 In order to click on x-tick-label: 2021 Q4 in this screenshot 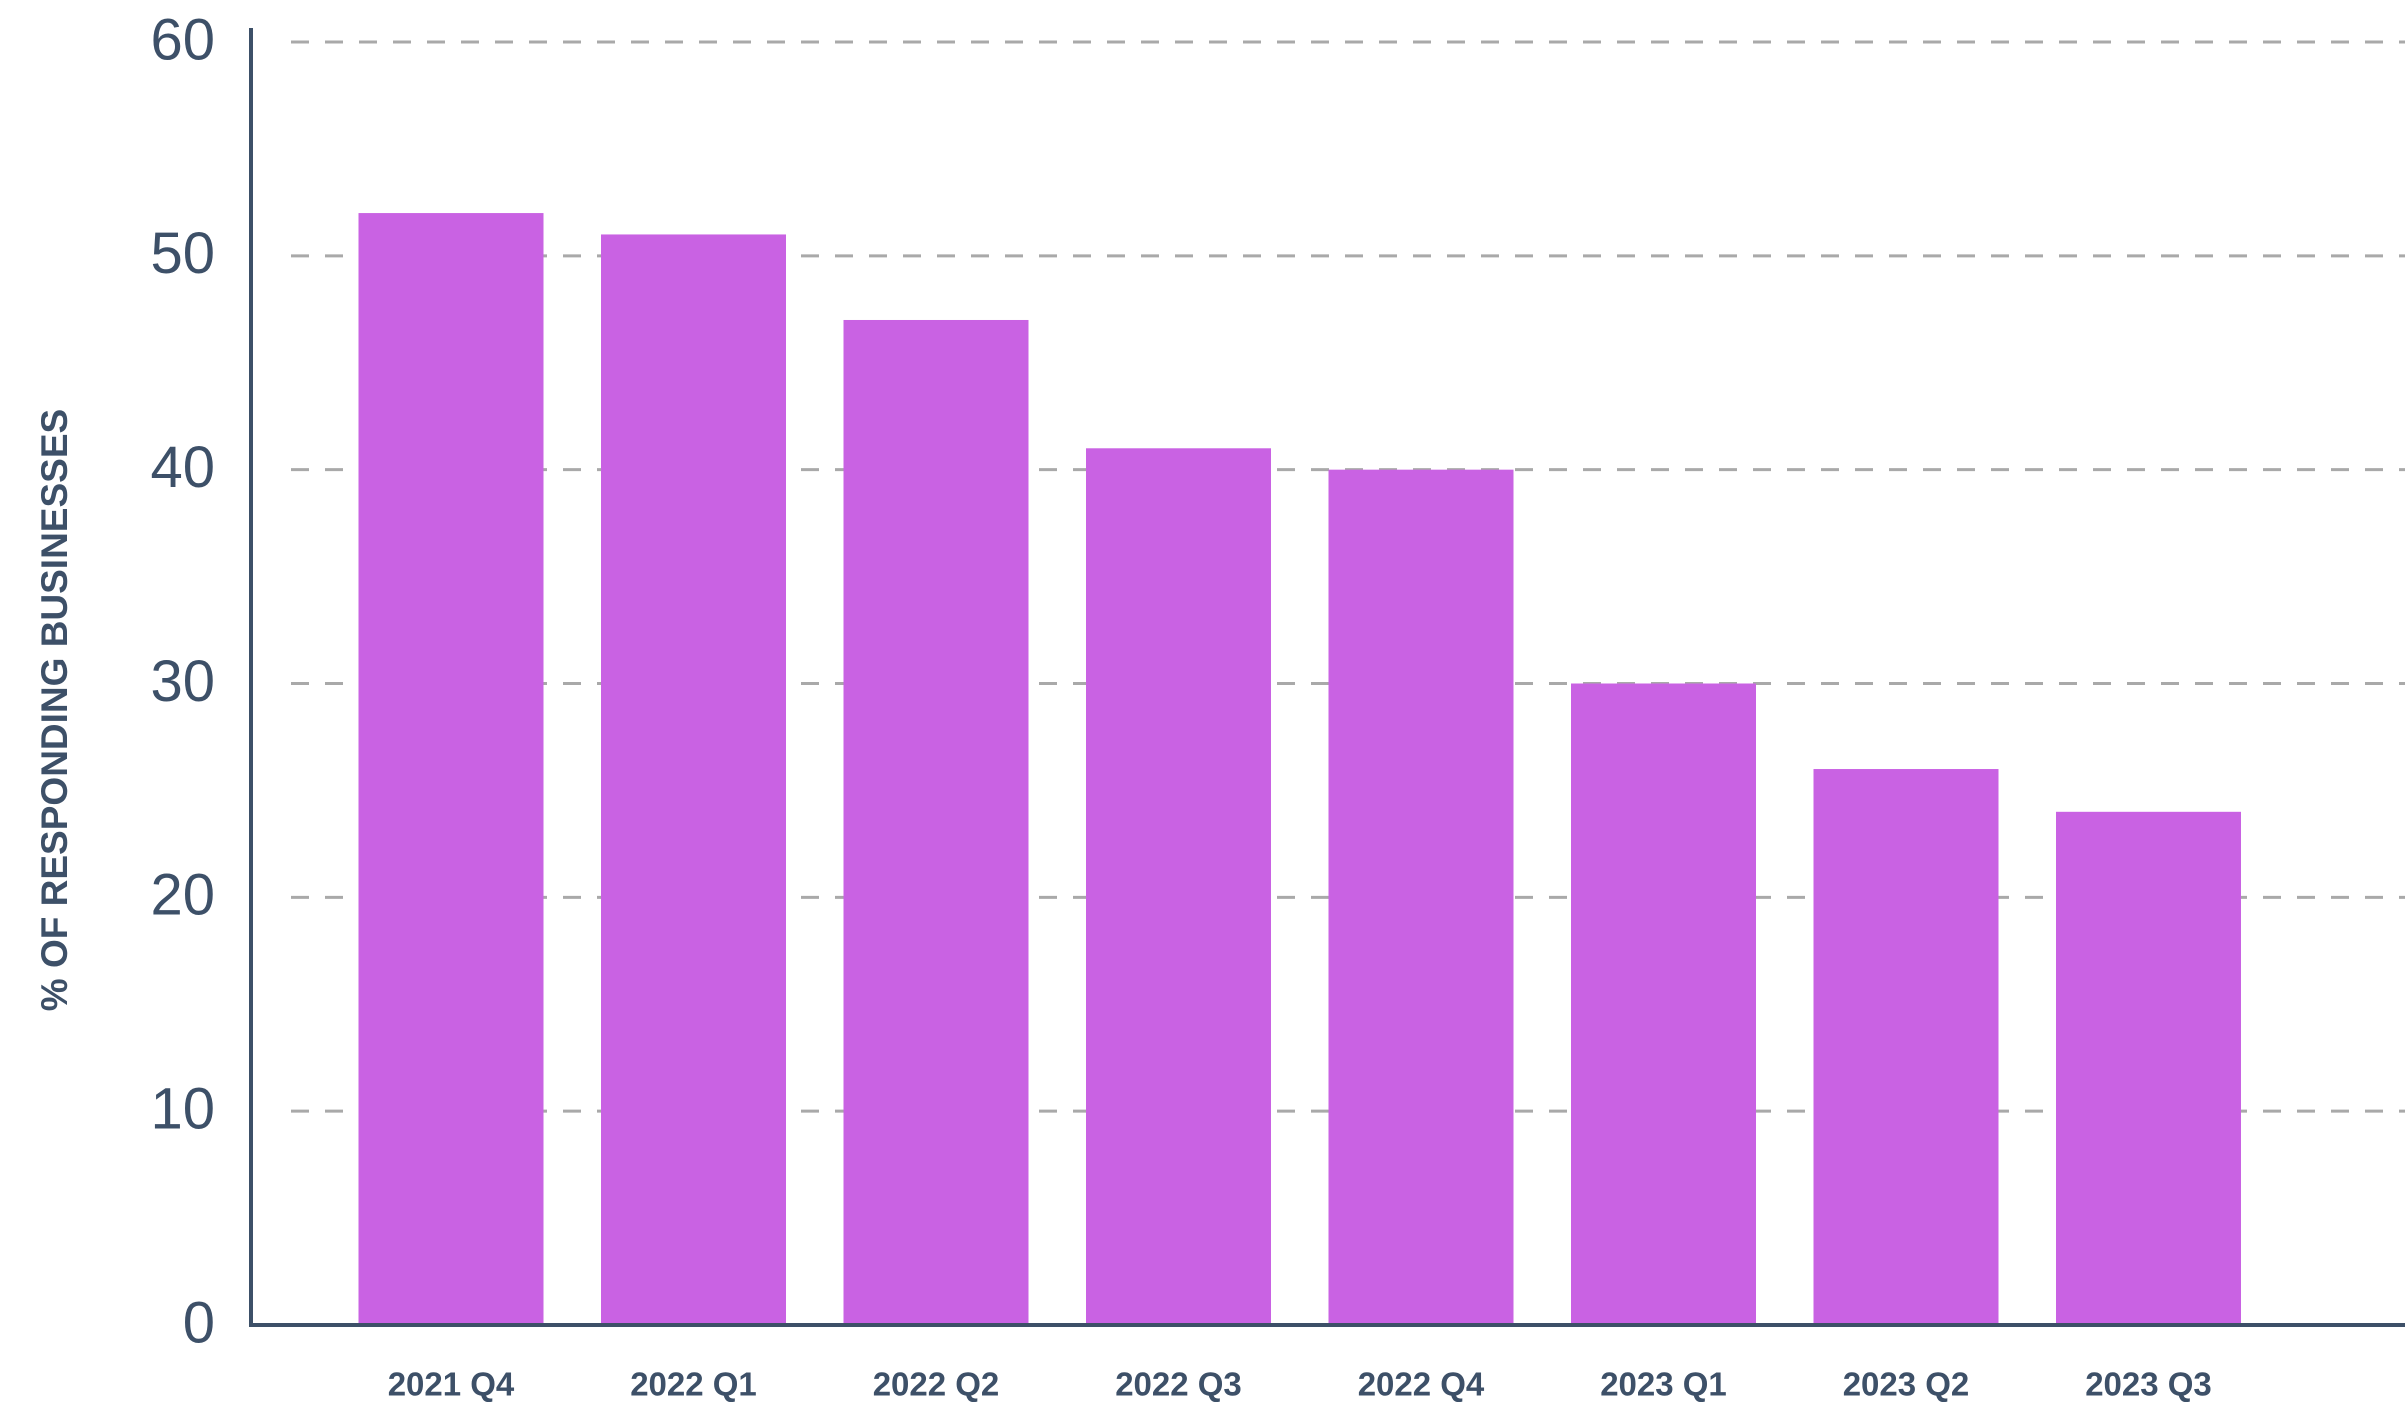, I will do `click(451, 1384)`.